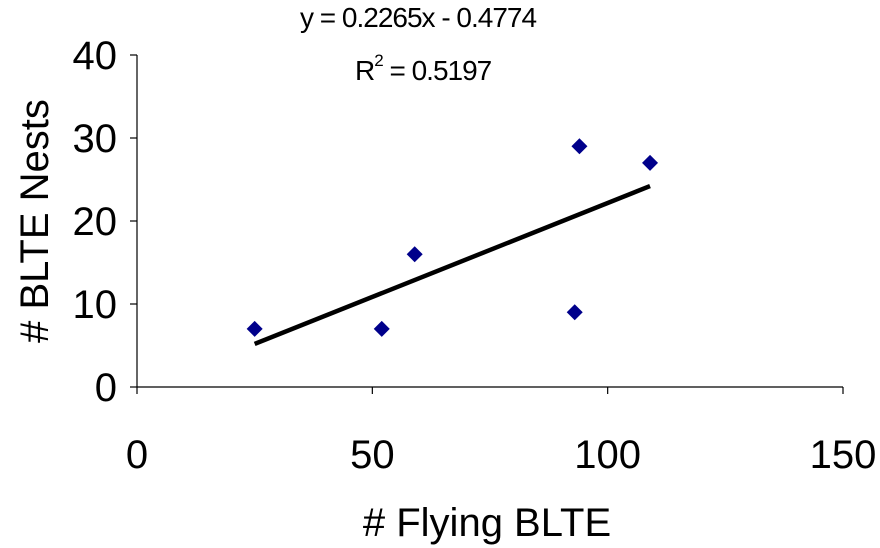 The width and height of the screenshot is (880, 548). What do you see at coordinates (437, 70) in the screenshot?
I see `r-squared-value: = 0.5197` at bounding box center [437, 70].